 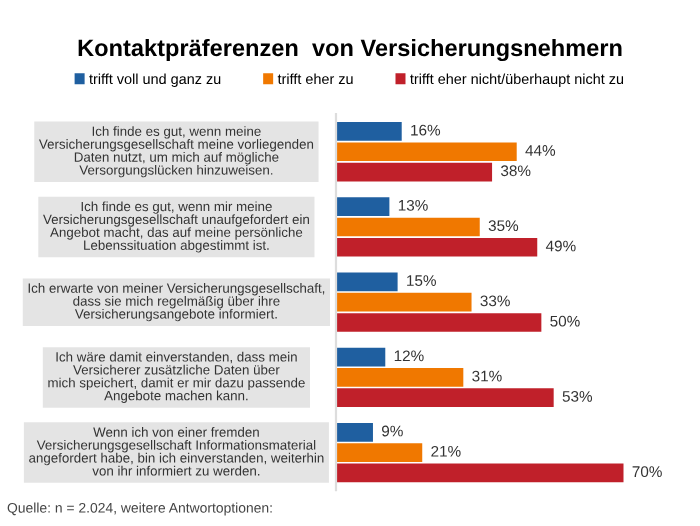 What do you see at coordinates (350, 50) in the screenshot?
I see `chart-title: Kontaktpräferenzen von Versicherungsnehmern` at bounding box center [350, 50].